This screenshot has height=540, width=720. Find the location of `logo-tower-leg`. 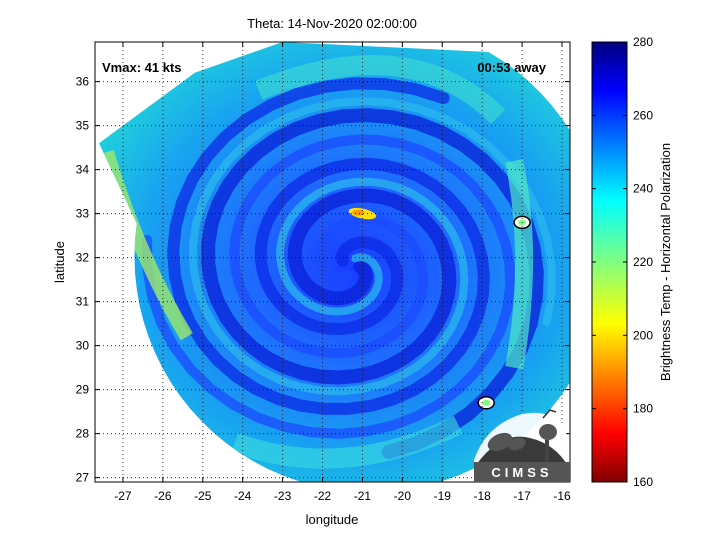

logo-tower-leg is located at coordinates (547, 451).